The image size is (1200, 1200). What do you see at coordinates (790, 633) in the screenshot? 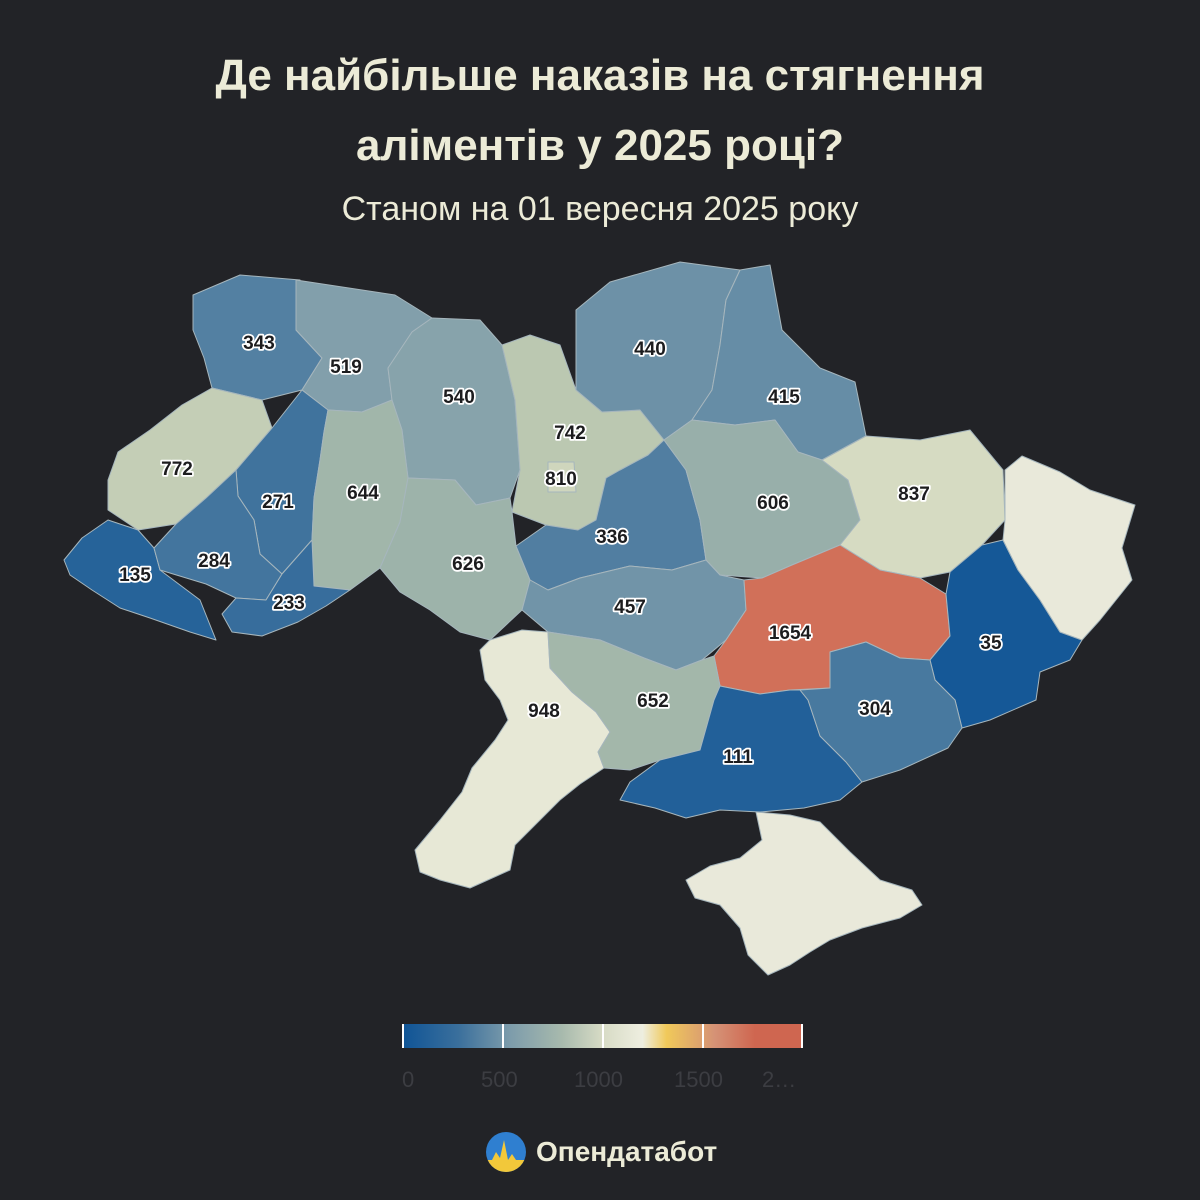
I see `region-label-dnipropetrovsk: 1654` at bounding box center [790, 633].